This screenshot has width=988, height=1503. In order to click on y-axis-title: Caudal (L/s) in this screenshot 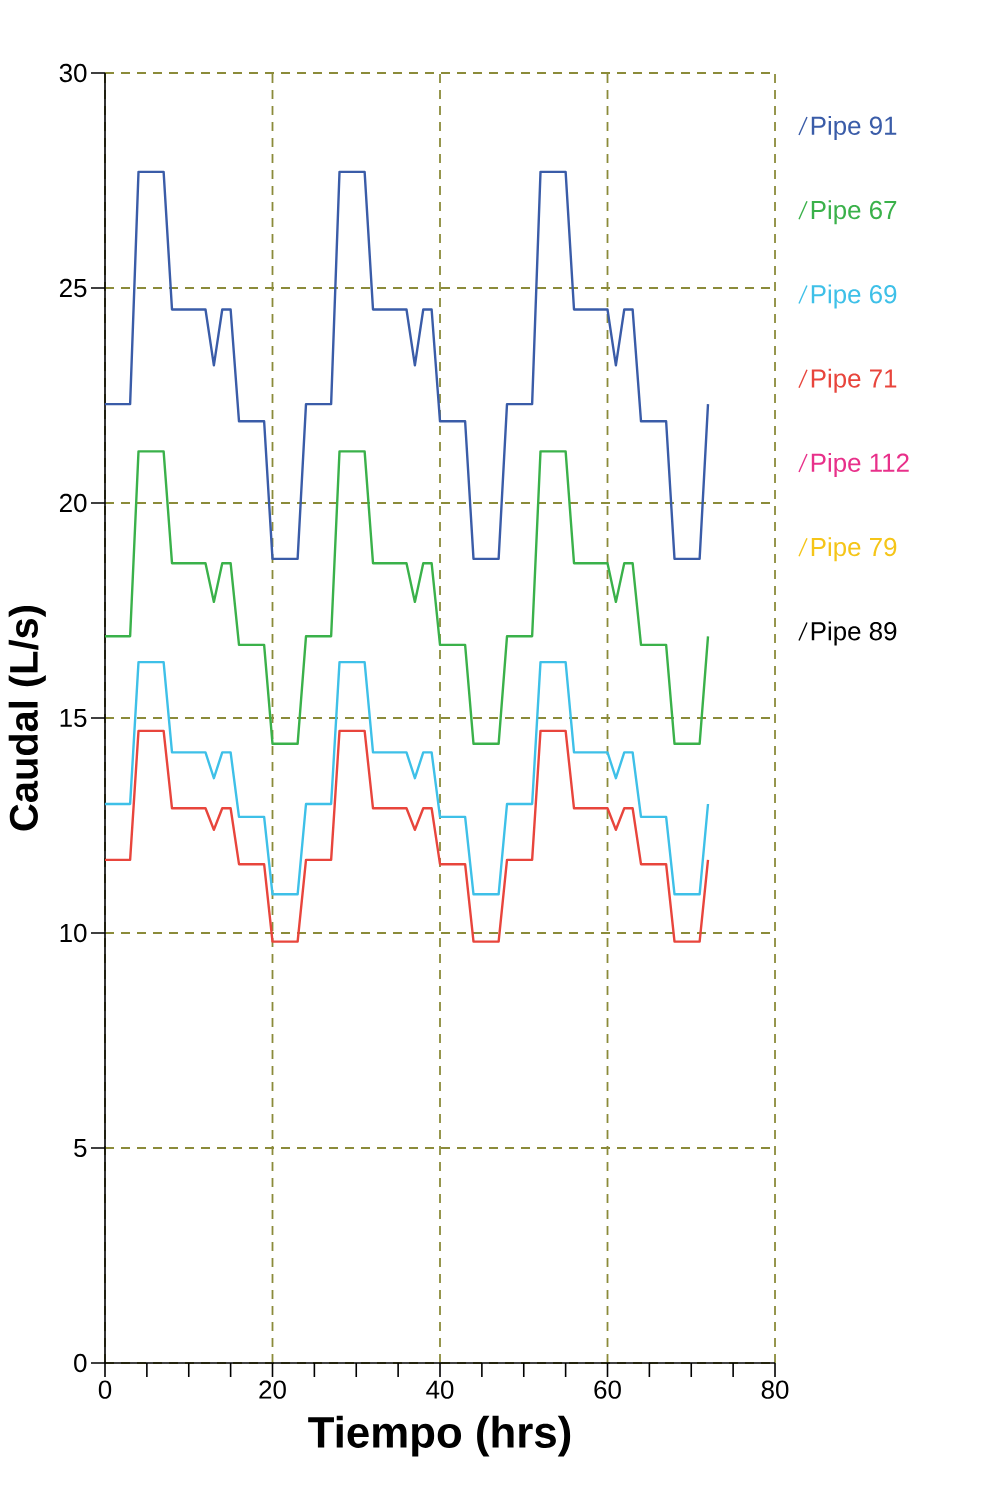, I will do `click(27, 718)`.